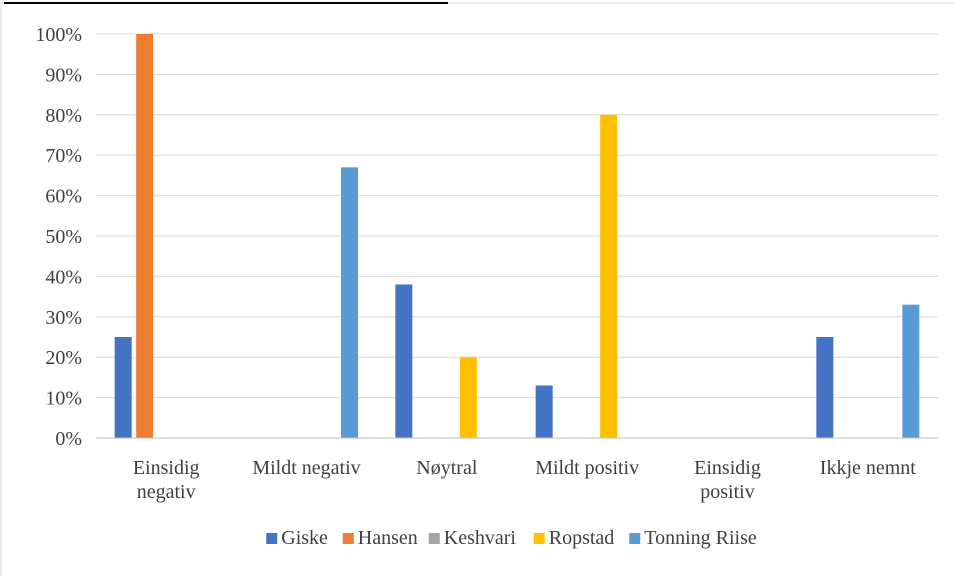 The image size is (954, 576). I want to click on y-tick-label: 10%, so click(63, 399).